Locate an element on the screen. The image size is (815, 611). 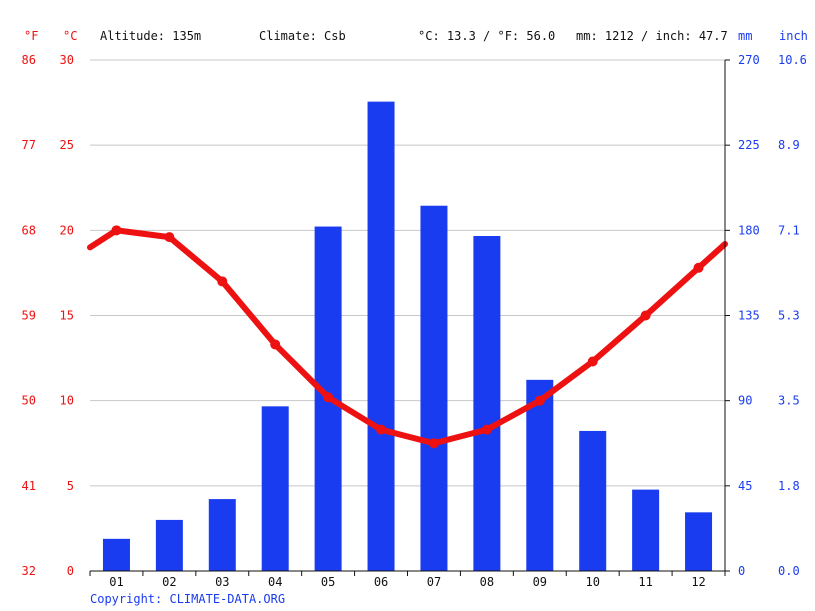
month-label: 11 is located at coordinates (645, 582).